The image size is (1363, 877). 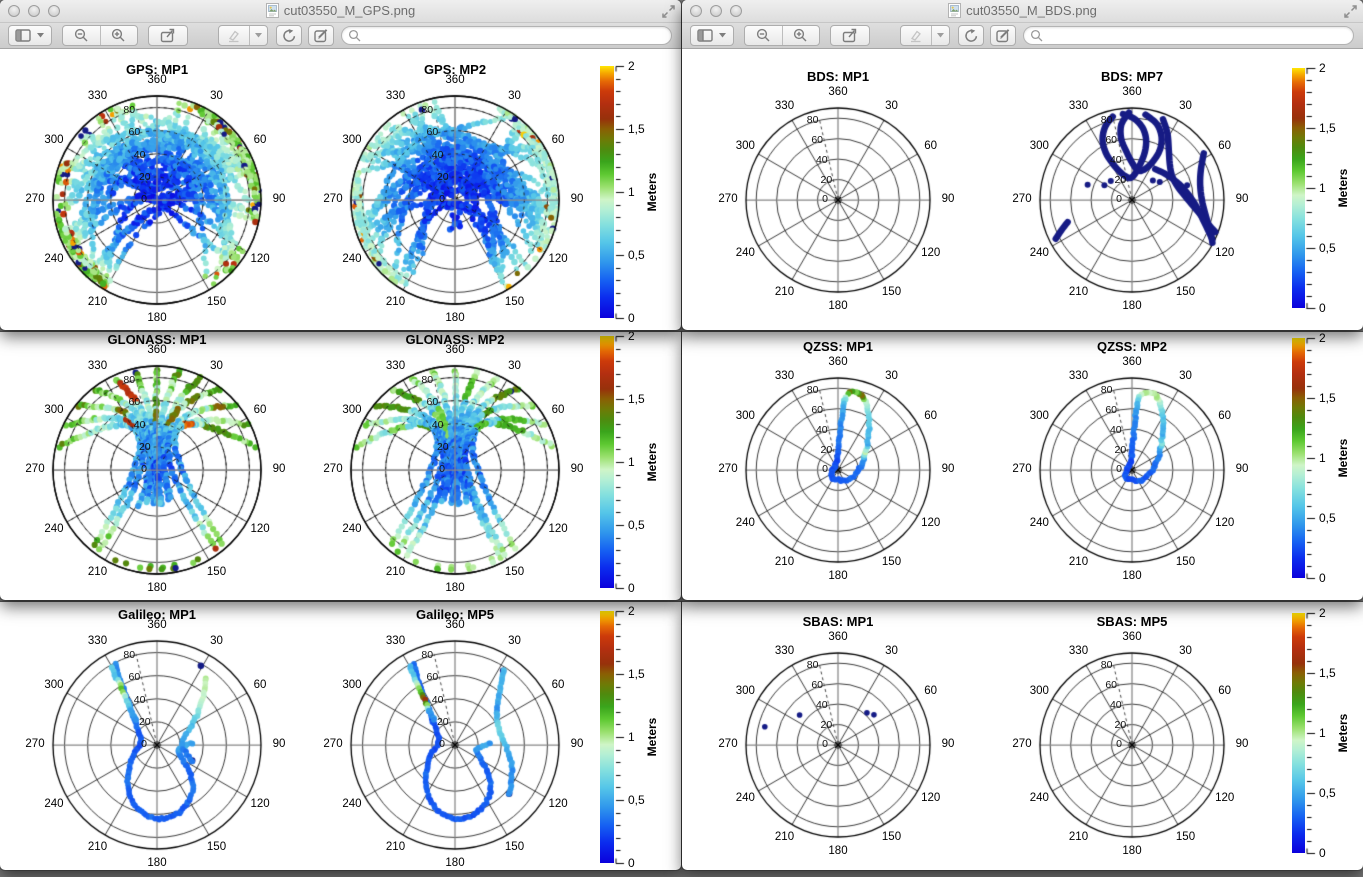 I want to click on plot-title: GLONASS: MP1, so click(x=157, y=339).